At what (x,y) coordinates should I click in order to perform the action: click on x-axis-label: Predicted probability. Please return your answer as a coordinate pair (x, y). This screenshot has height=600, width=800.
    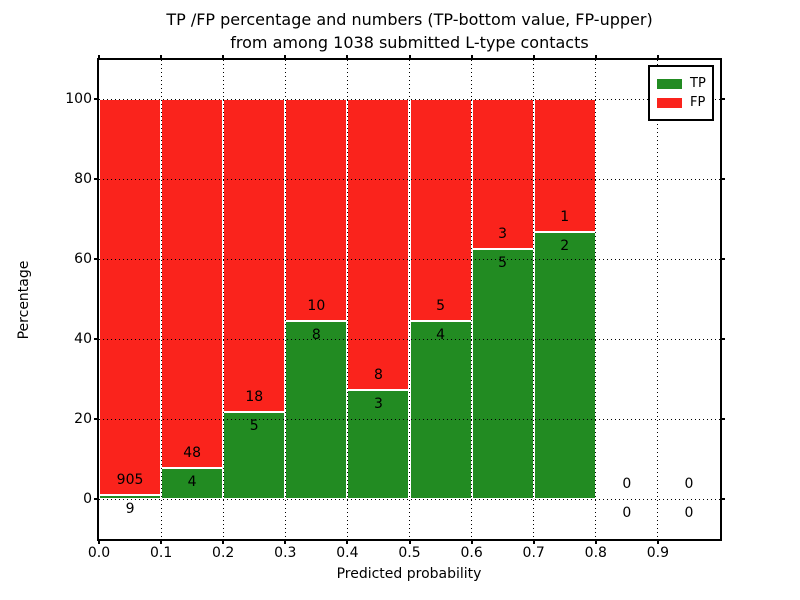
    Looking at the image, I should click on (409, 574).